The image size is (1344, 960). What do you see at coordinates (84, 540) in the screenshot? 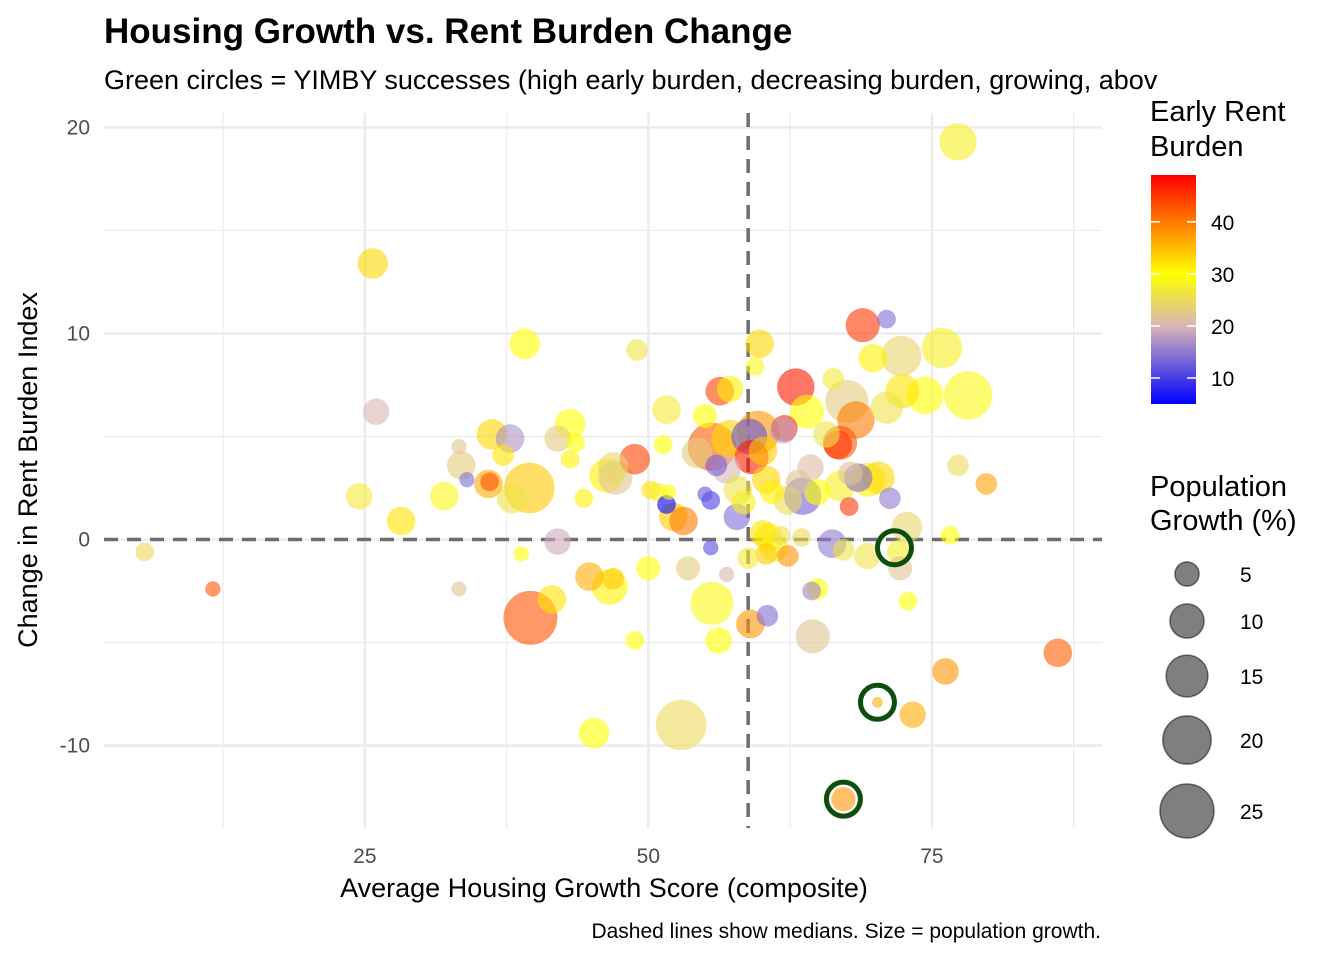
I see `y-tick-label: 0` at bounding box center [84, 540].